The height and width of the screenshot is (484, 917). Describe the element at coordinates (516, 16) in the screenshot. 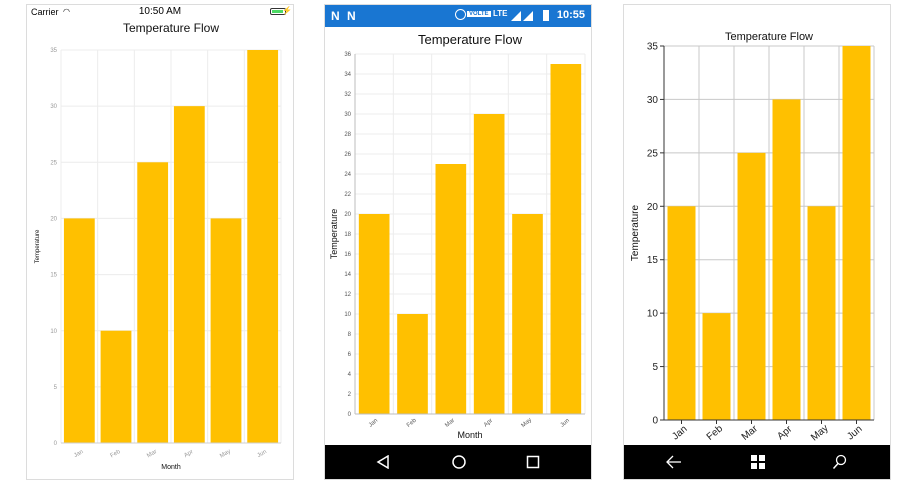

I see `signal-icon` at that location.